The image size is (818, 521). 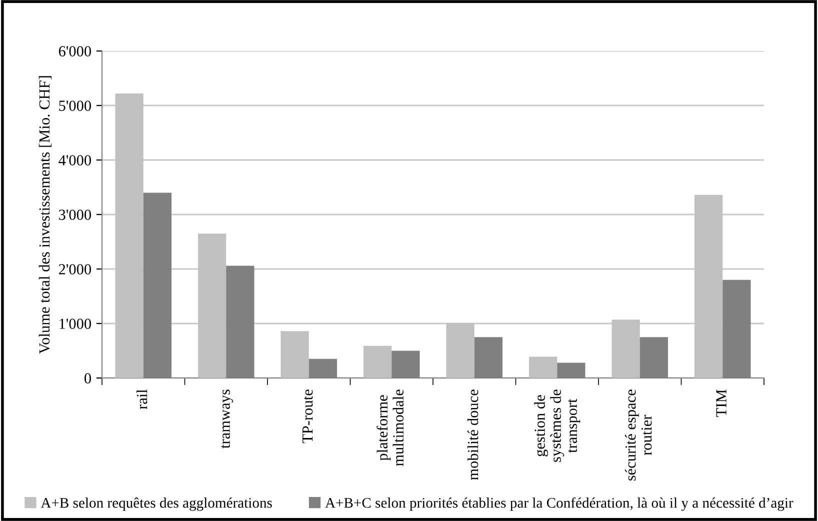 I want to click on y-tick-label: 4'000, so click(x=74, y=160).